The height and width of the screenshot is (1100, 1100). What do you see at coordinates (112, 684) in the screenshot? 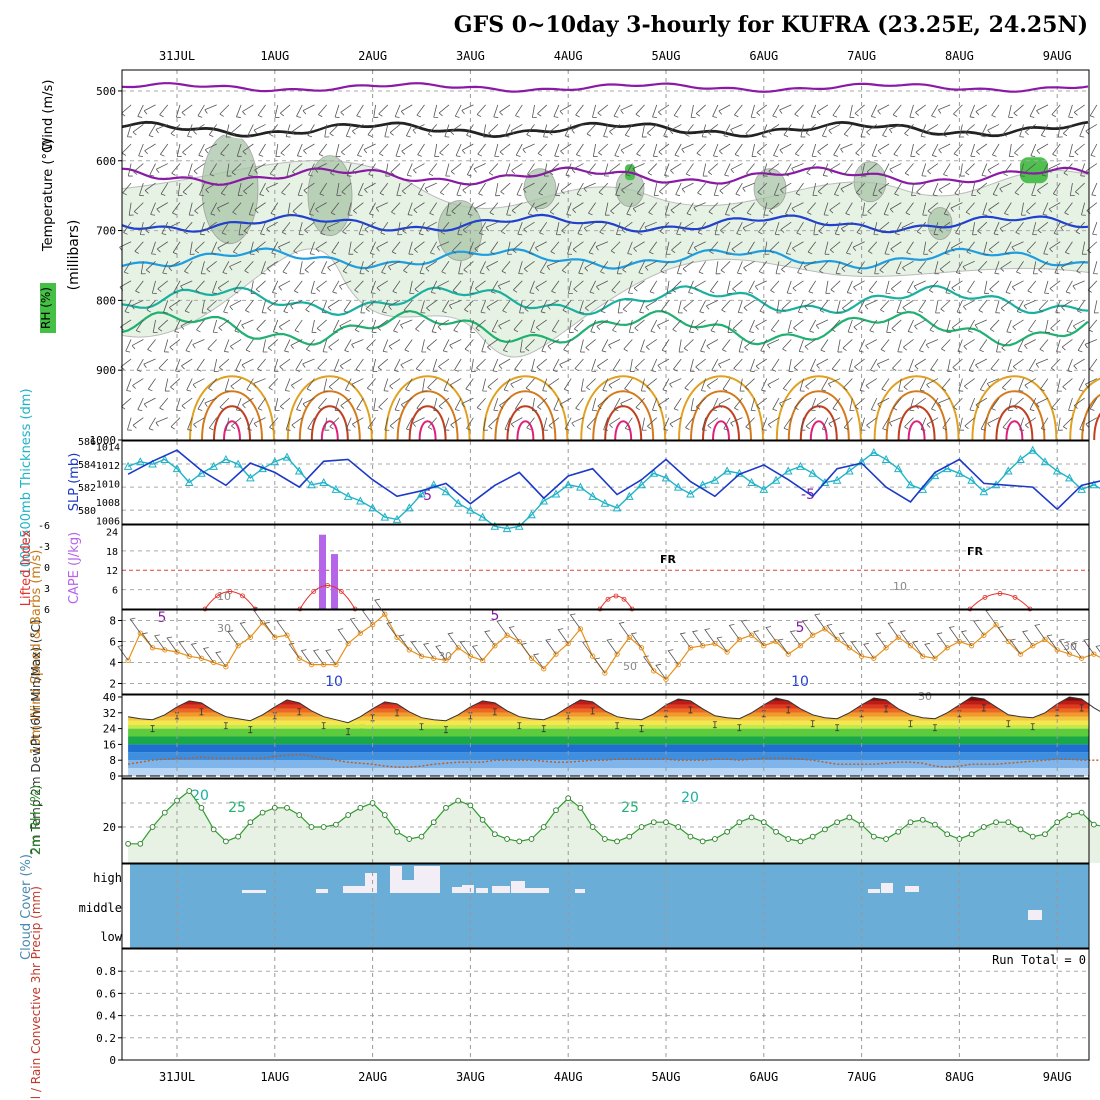
I see `tick-label: 2` at bounding box center [112, 684].